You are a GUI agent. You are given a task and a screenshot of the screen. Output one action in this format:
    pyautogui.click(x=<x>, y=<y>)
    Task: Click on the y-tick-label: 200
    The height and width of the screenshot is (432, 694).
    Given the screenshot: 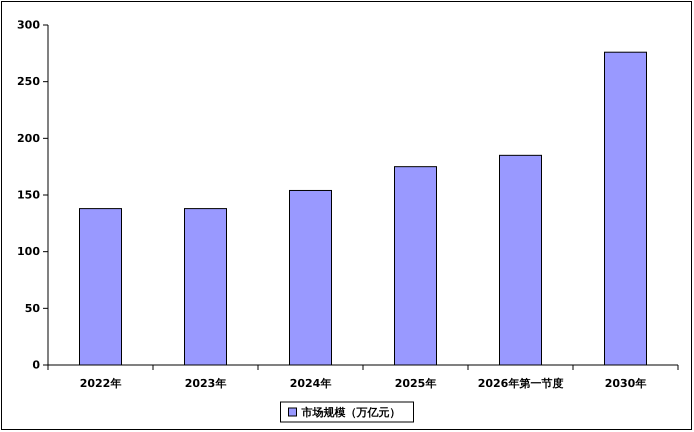 What is the action you would take?
    pyautogui.click(x=28, y=138)
    